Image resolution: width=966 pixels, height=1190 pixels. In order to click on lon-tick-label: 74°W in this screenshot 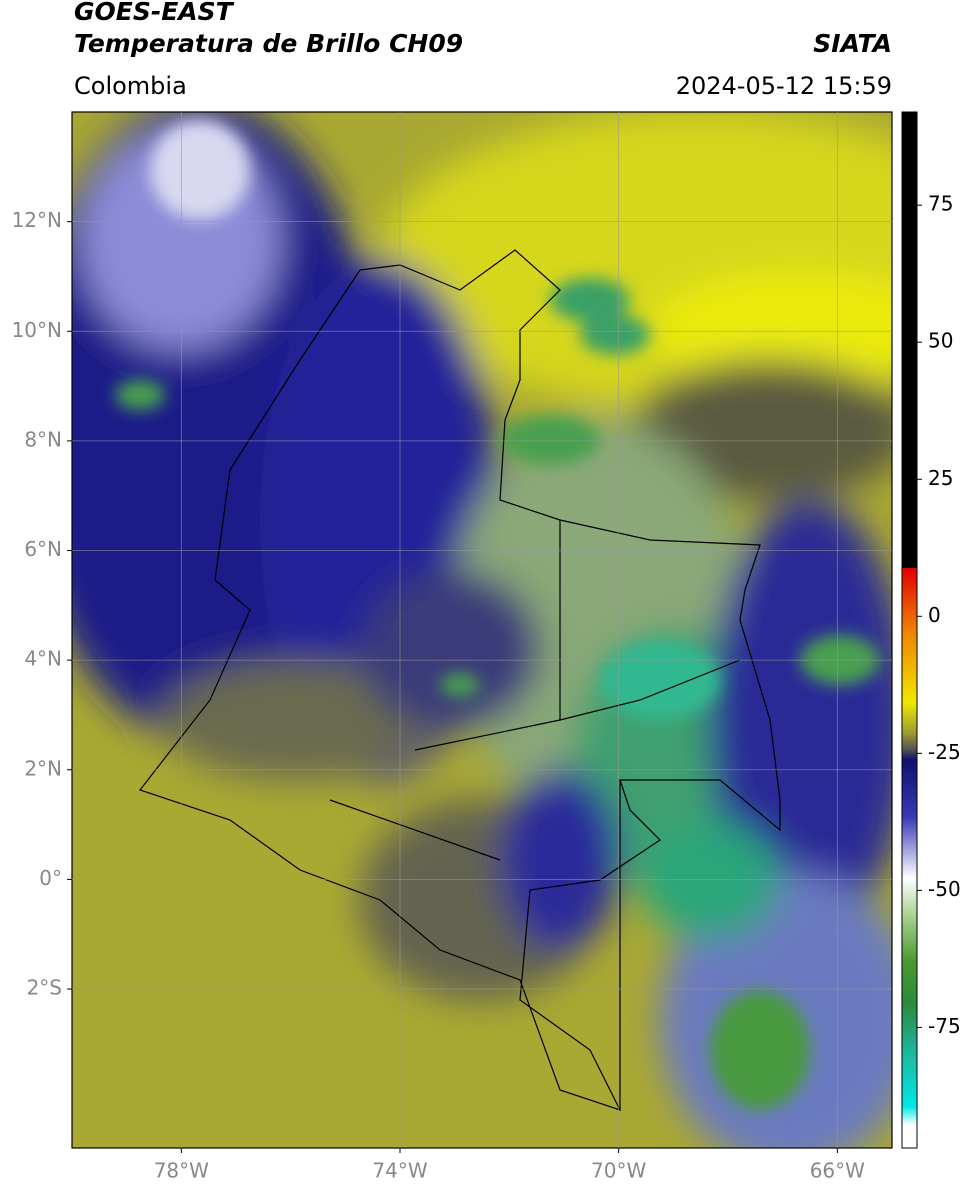, I will do `click(399, 1171)`.